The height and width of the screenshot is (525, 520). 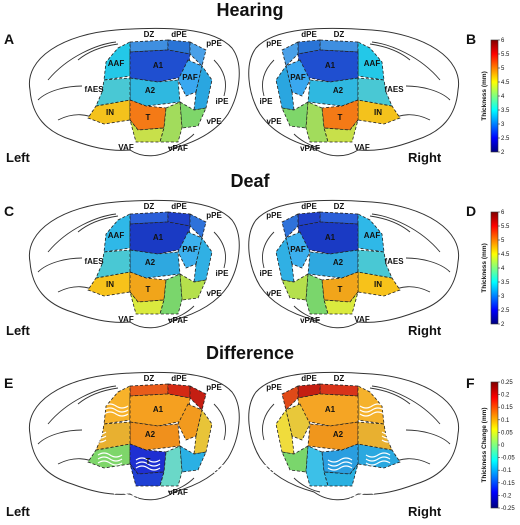 I want to click on panel-label-e: E, so click(x=8, y=383).